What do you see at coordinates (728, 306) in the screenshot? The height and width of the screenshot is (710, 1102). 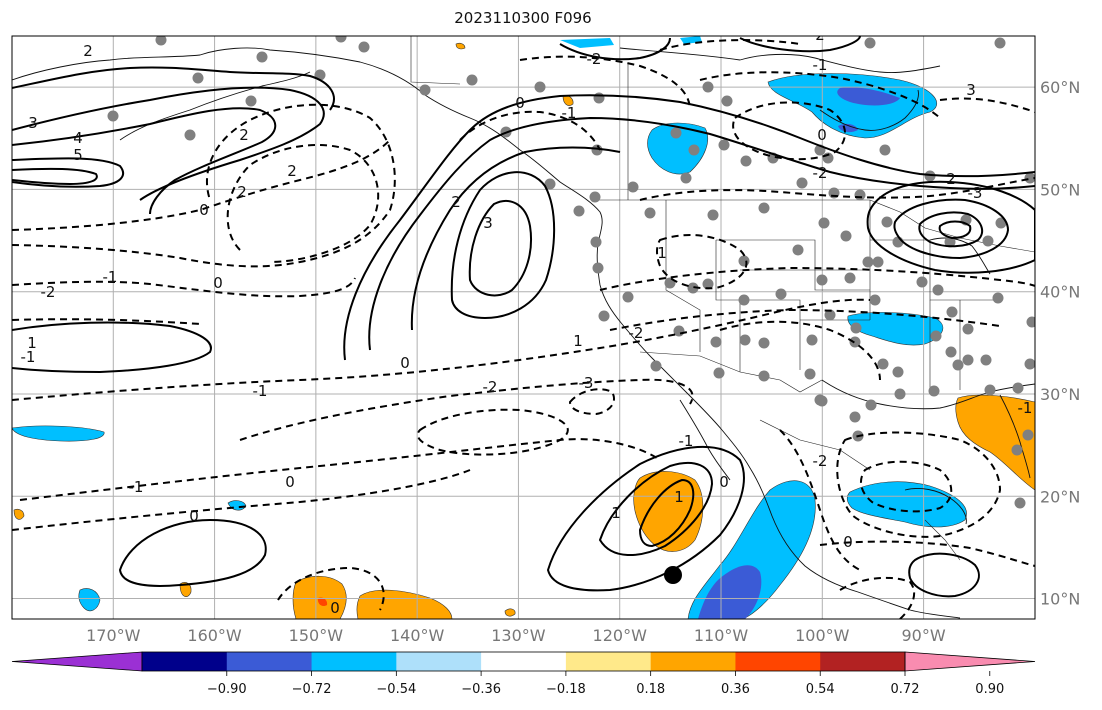 I see `border-w2` at bounding box center [728, 306].